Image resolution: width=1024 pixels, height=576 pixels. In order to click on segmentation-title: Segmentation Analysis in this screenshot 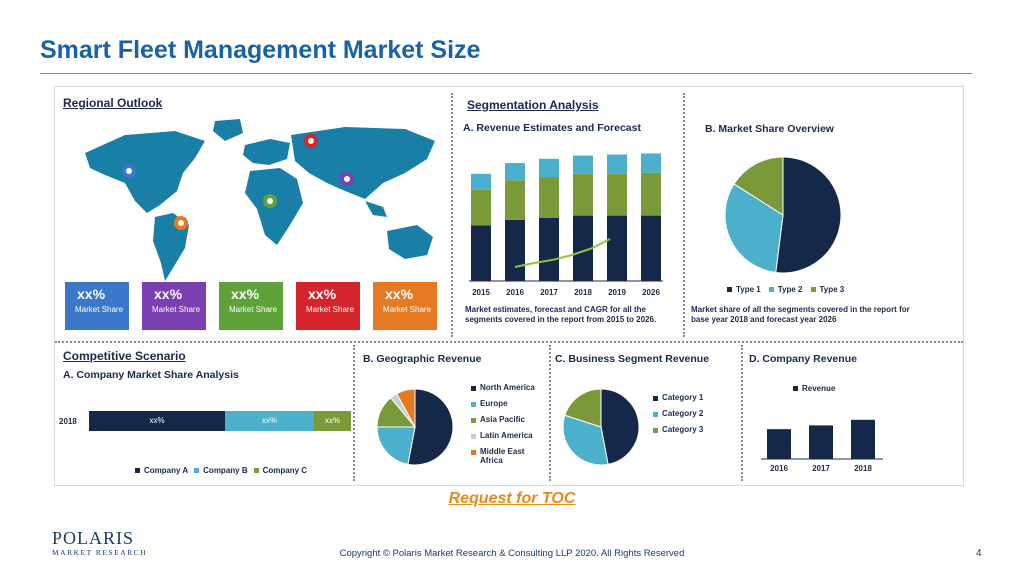, I will do `click(533, 105)`.